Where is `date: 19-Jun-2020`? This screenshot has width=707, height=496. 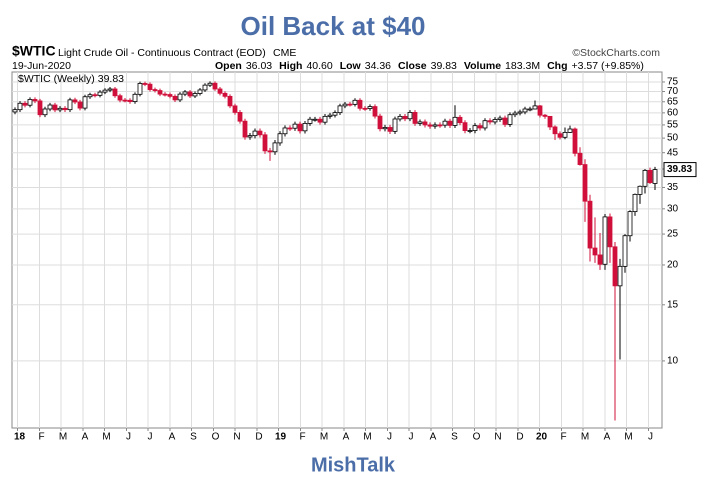 date: 19-Jun-2020 is located at coordinates (41, 66).